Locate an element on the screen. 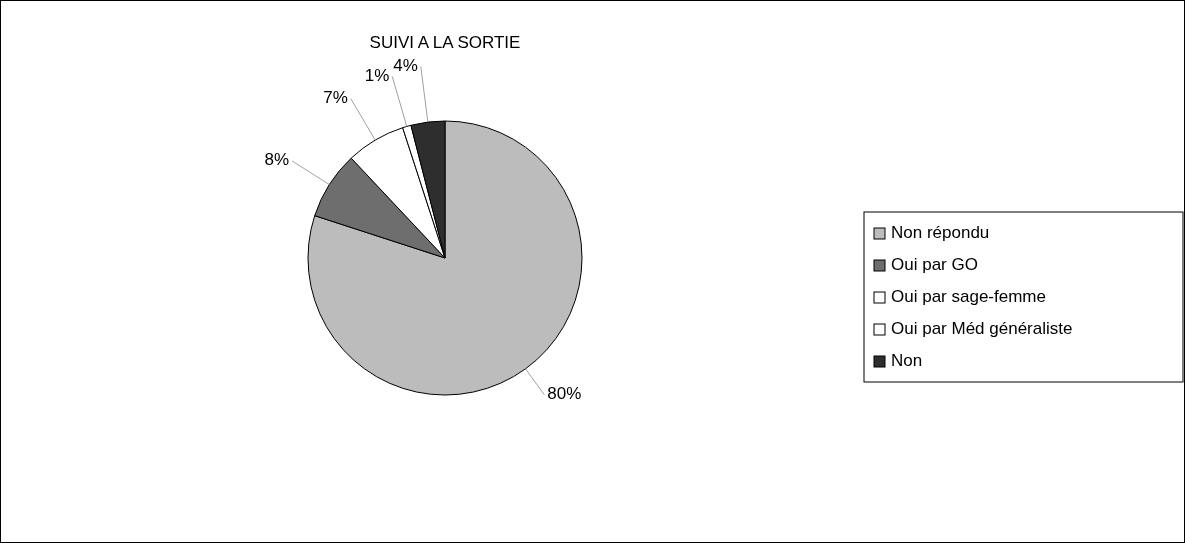 This screenshot has height=543, width=1185. legend-label: Oui par GO is located at coordinates (934, 265).